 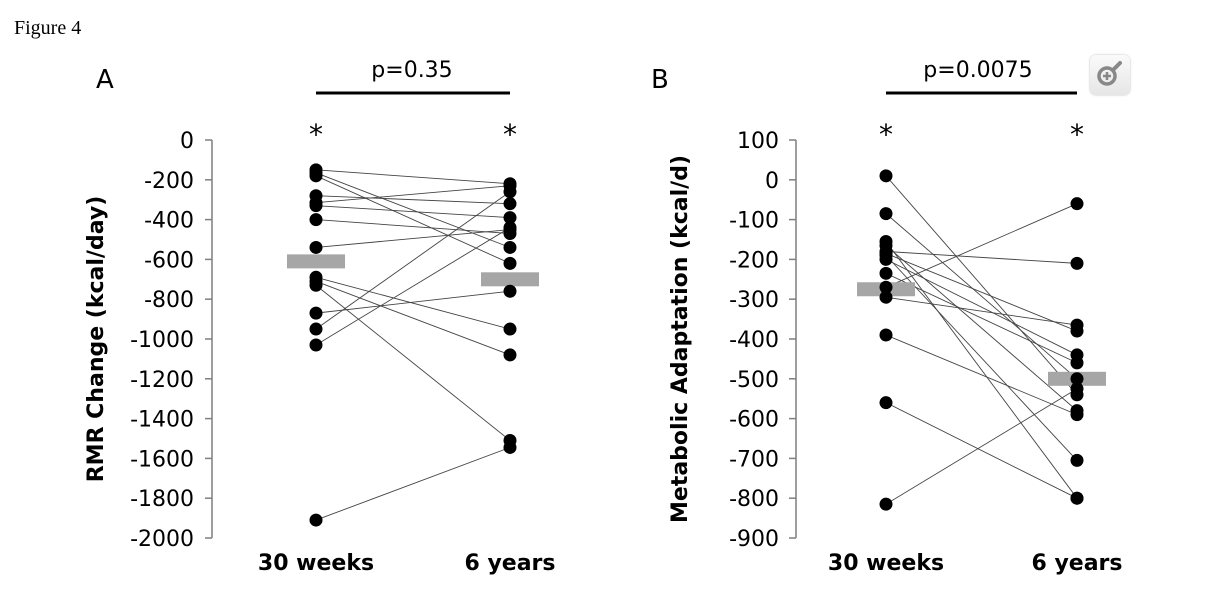 What do you see at coordinates (162, 499) in the screenshot?
I see `panel-a-y-tick-label: -1800` at bounding box center [162, 499].